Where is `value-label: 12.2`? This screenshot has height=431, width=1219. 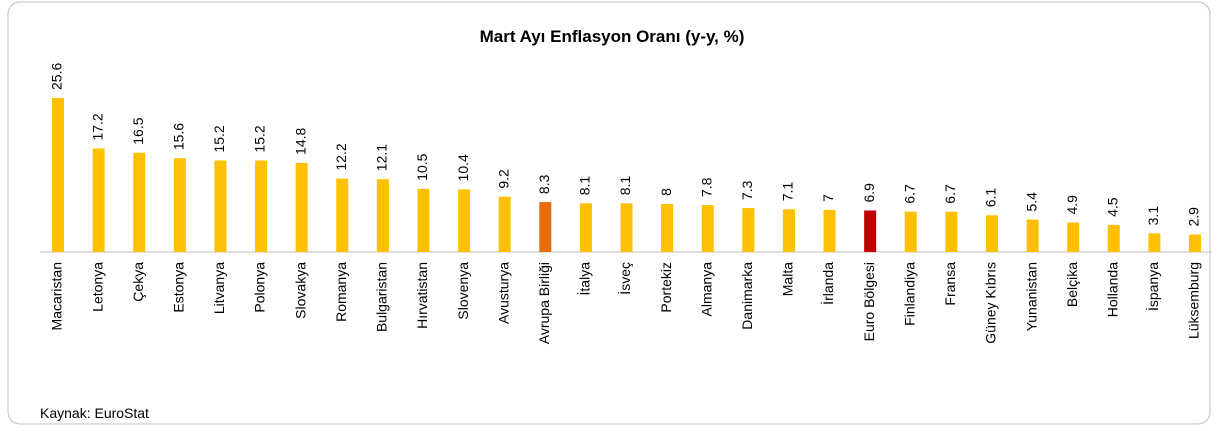
value-label: 12.2 is located at coordinates (341, 156).